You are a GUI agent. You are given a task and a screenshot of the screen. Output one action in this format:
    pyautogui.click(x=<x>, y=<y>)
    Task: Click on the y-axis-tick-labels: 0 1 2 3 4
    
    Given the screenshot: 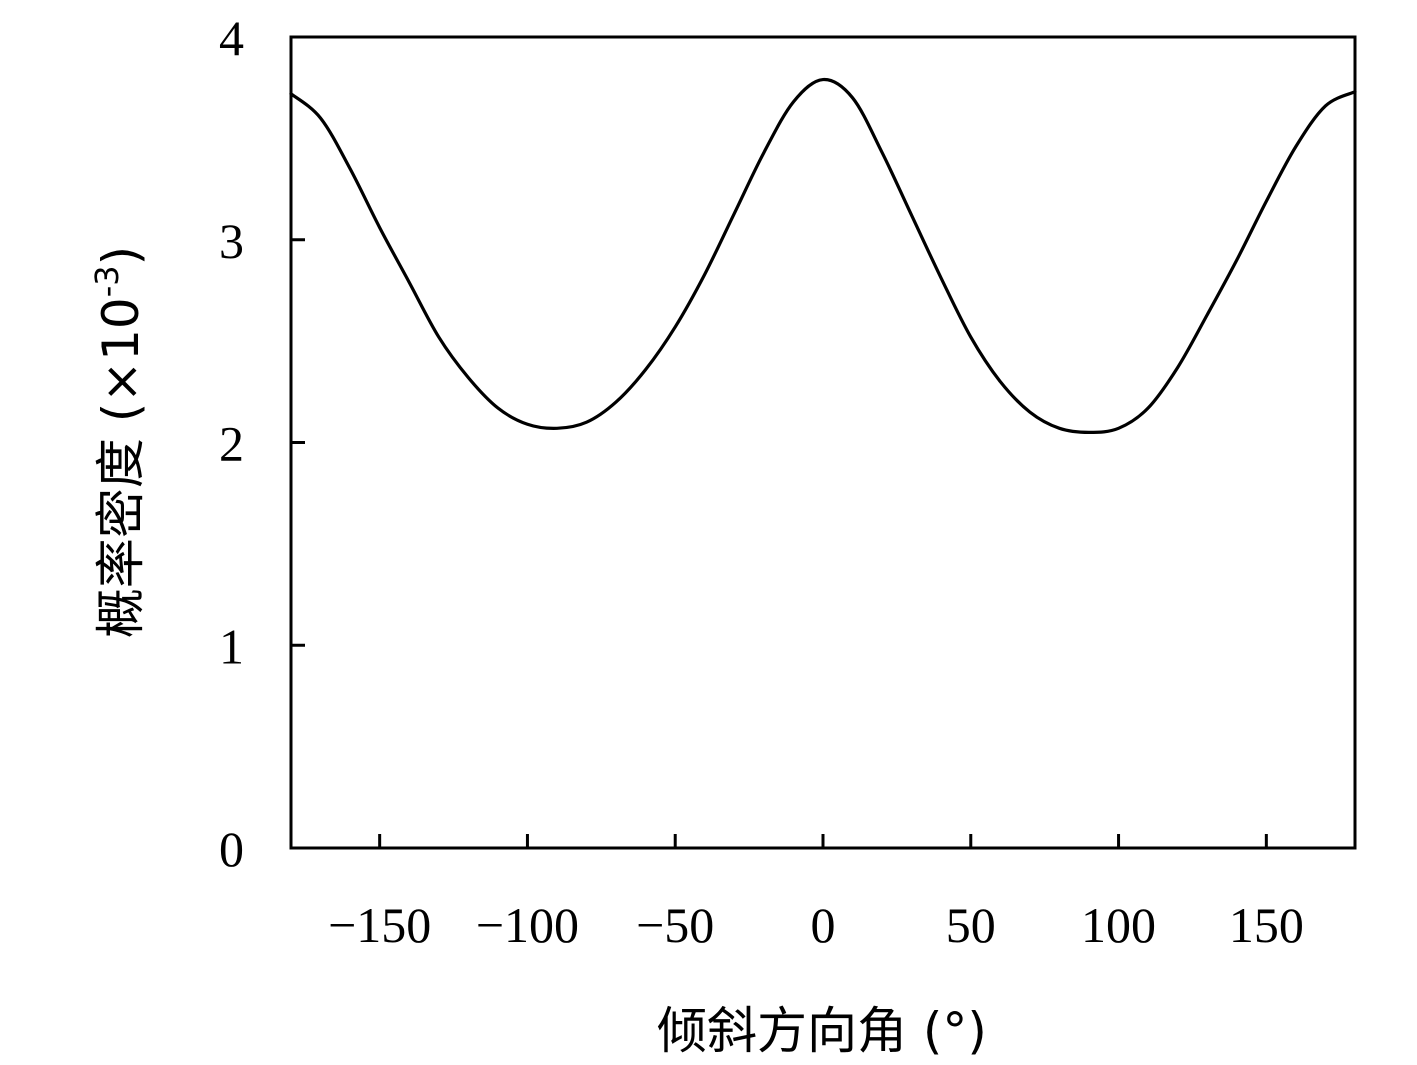 What is the action you would take?
    pyautogui.click(x=231, y=443)
    